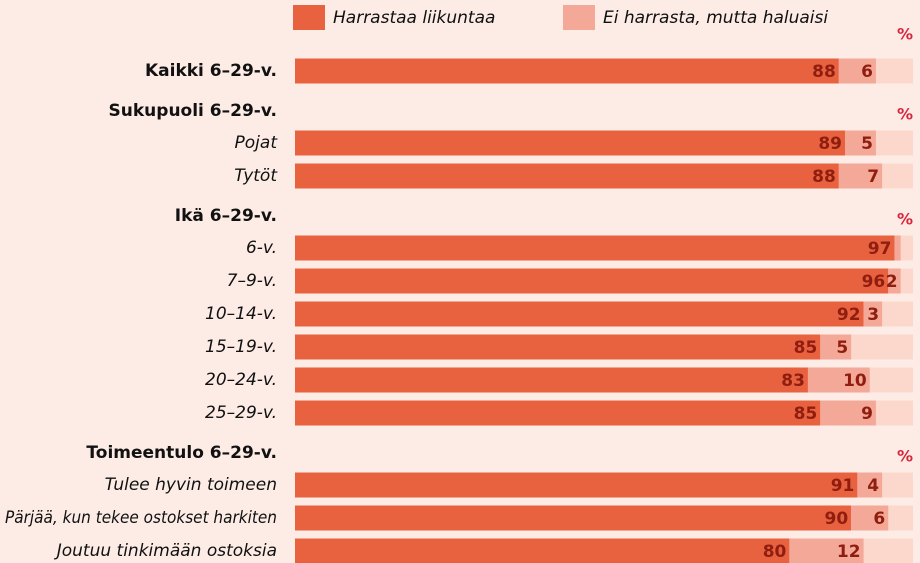 Image resolution: width=920 pixels, height=563 pixels. I want to click on value-label: 96, so click(874, 282).